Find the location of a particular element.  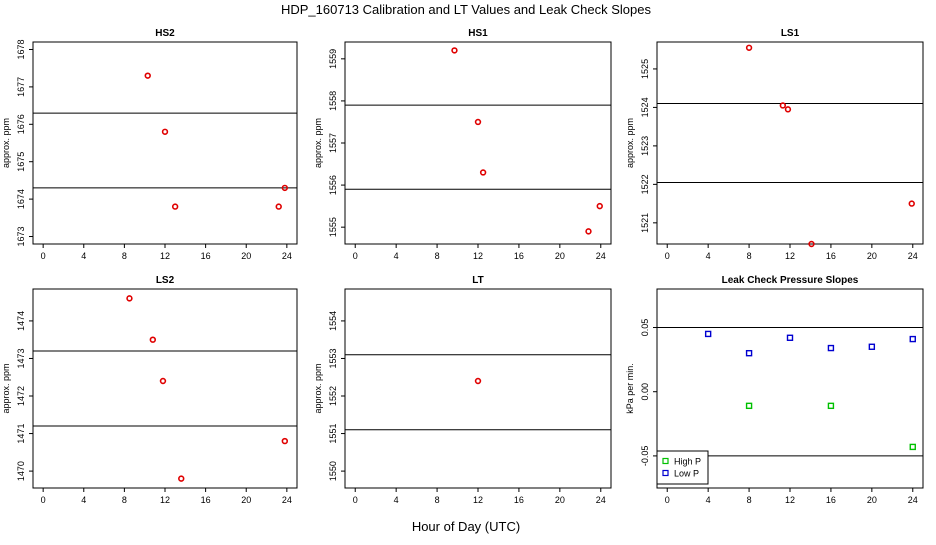

y-tick-label: 1474 is located at coordinates (21, 321).